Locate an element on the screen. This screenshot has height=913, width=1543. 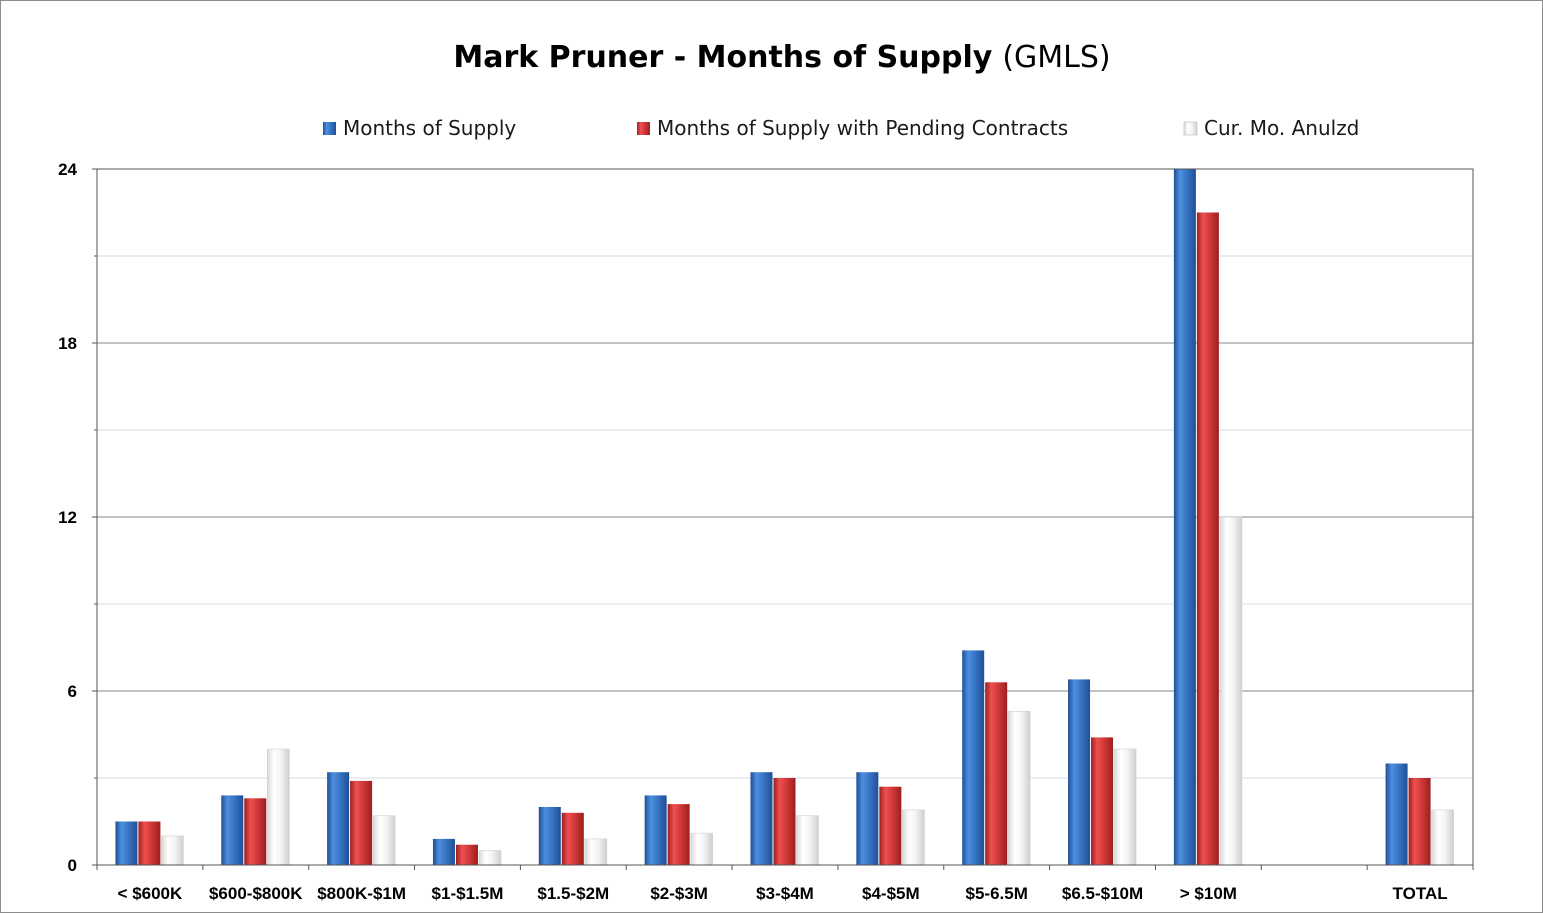
x-tick-label: $1.5-$2M is located at coordinates (573, 893).